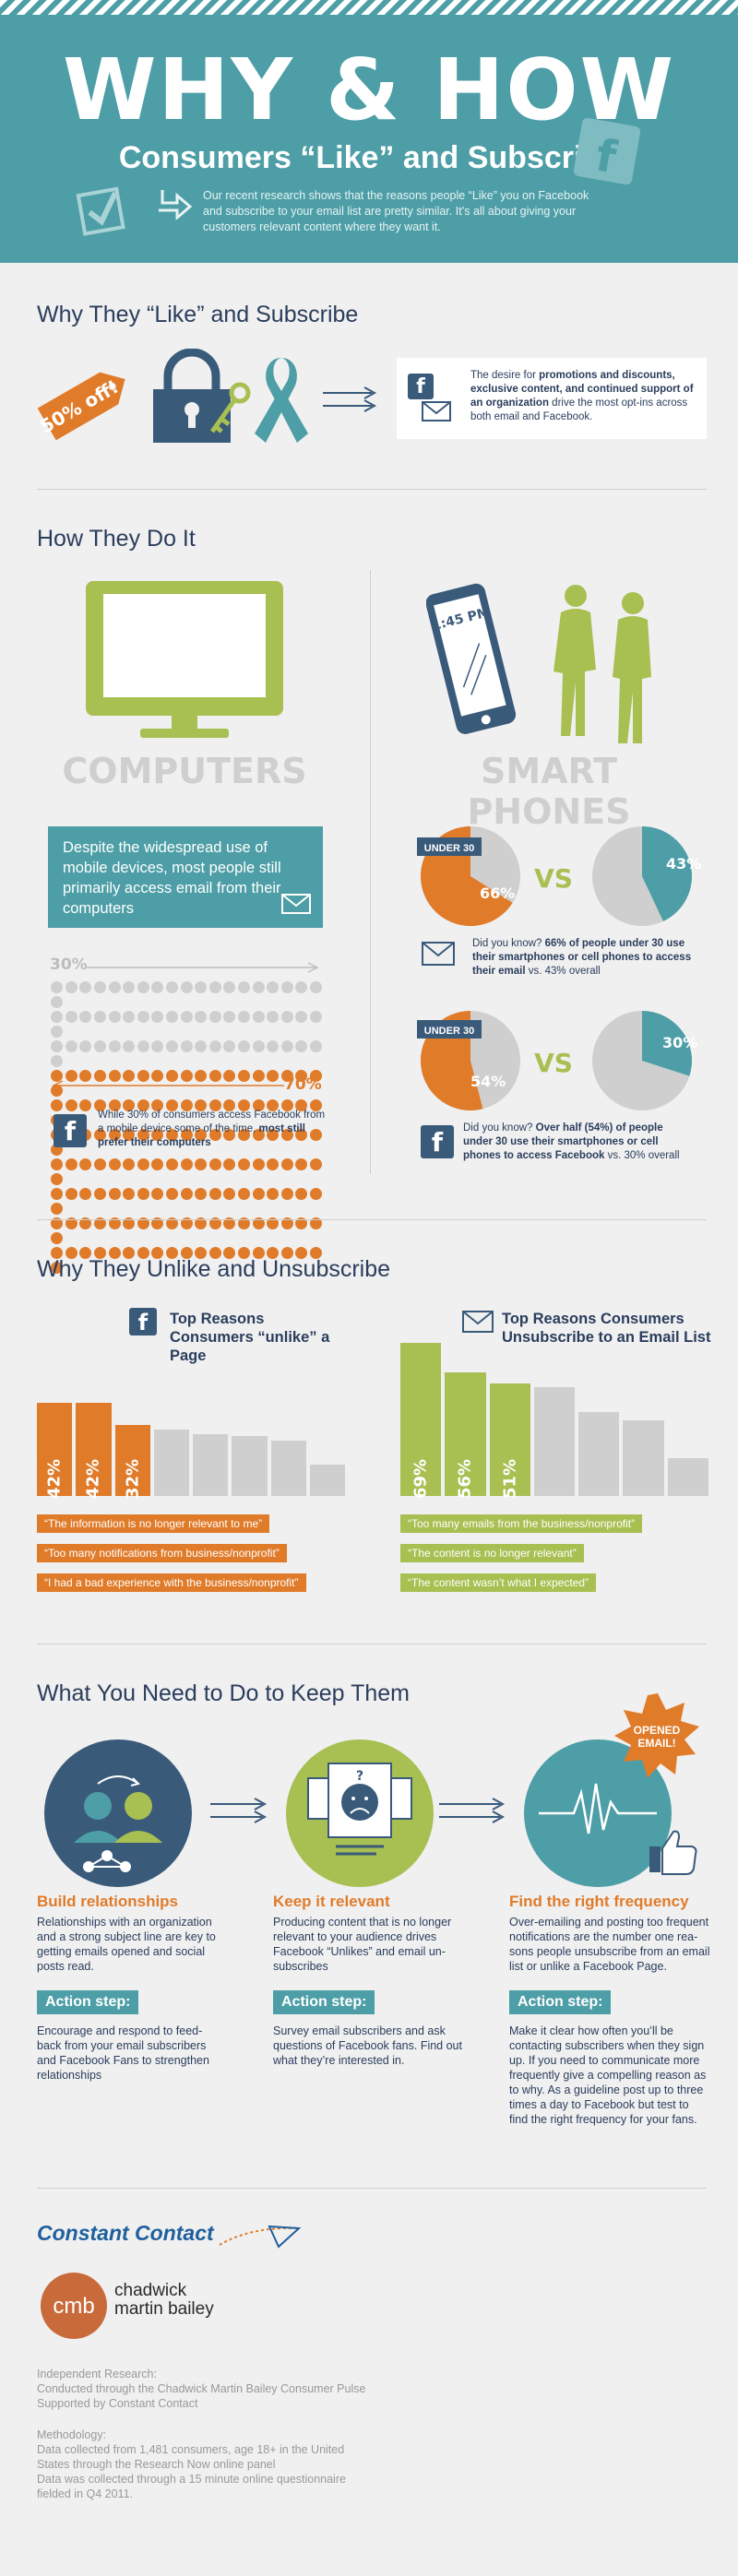 This screenshot has width=738, height=2576. What do you see at coordinates (73, 2306) in the screenshot?
I see `cmb-logo-mark: cmb` at bounding box center [73, 2306].